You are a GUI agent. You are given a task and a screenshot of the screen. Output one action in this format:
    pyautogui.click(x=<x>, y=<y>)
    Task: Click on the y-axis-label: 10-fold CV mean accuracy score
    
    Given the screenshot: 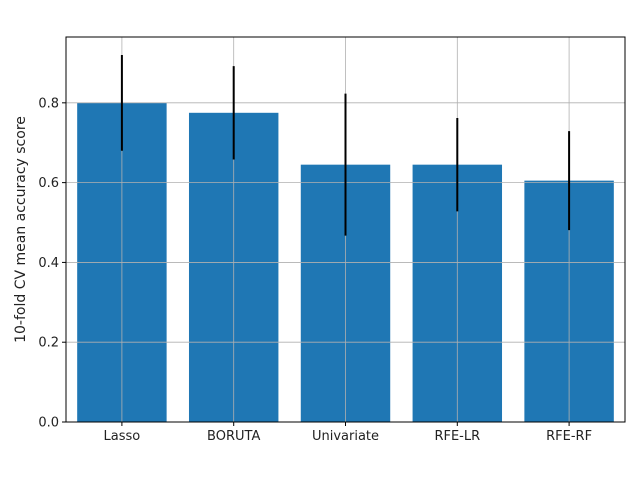 What is the action you would take?
    pyautogui.click(x=21, y=229)
    